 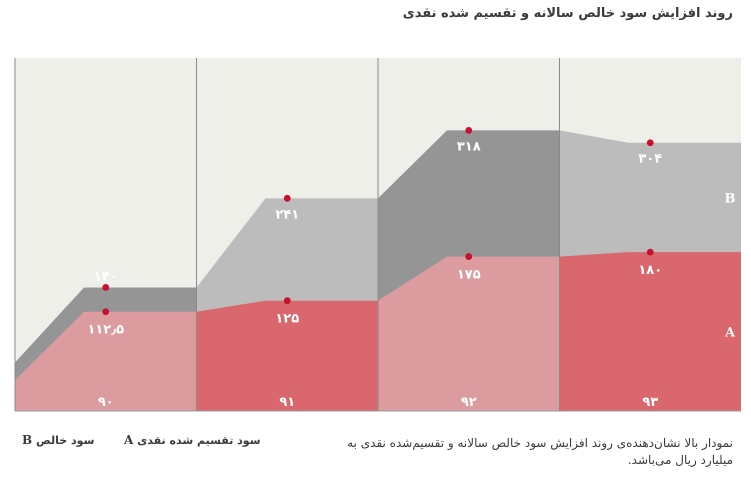 What do you see at coordinates (27, 440) in the screenshot?
I see `legend-letter-net-profit: B` at bounding box center [27, 440].